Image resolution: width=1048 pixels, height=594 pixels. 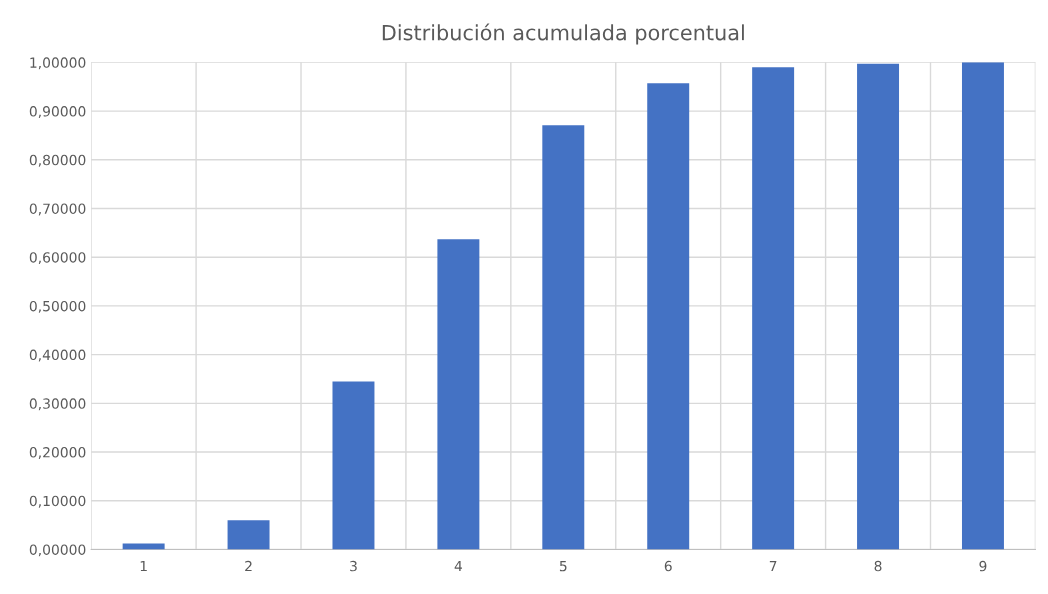 I want to click on x-tick-label: 5, so click(x=563, y=566).